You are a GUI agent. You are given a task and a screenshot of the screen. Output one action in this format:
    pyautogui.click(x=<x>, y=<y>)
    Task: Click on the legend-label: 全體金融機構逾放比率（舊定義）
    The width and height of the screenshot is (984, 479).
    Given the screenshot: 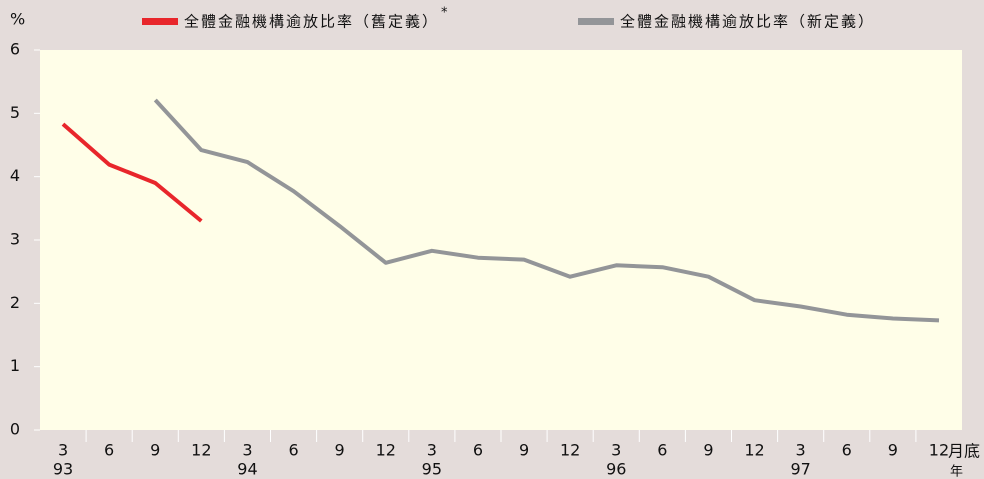 What is the action you would take?
    pyautogui.click(x=311, y=22)
    